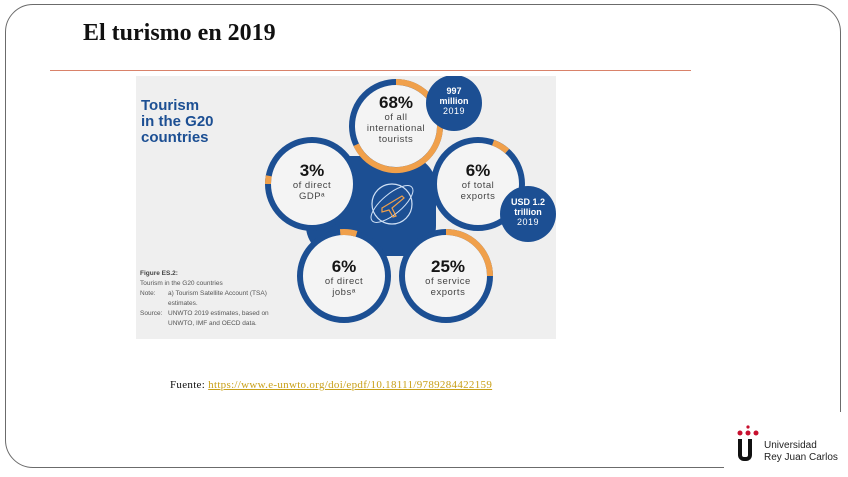  I want to click on stat-exports: 6% of total exports, so click(478, 182).